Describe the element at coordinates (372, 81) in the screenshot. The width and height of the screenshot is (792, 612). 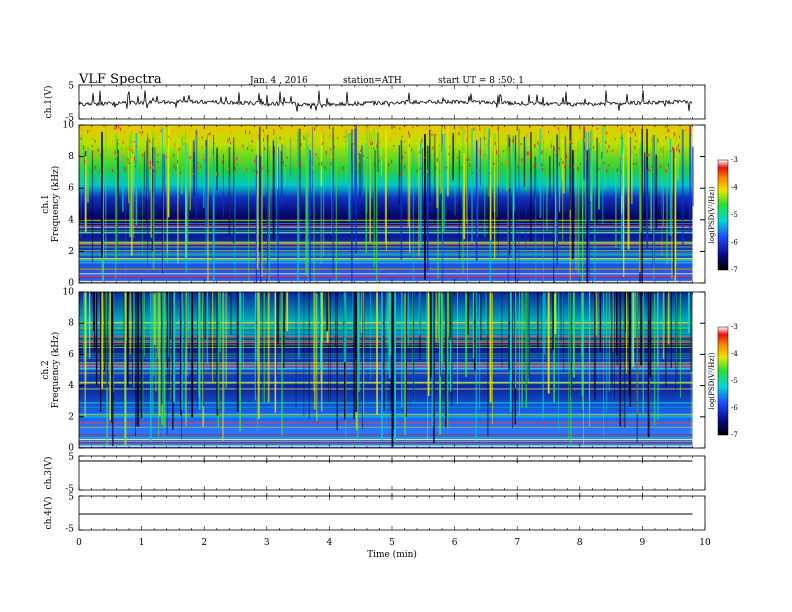
I see `station-label: station=ATH` at that location.